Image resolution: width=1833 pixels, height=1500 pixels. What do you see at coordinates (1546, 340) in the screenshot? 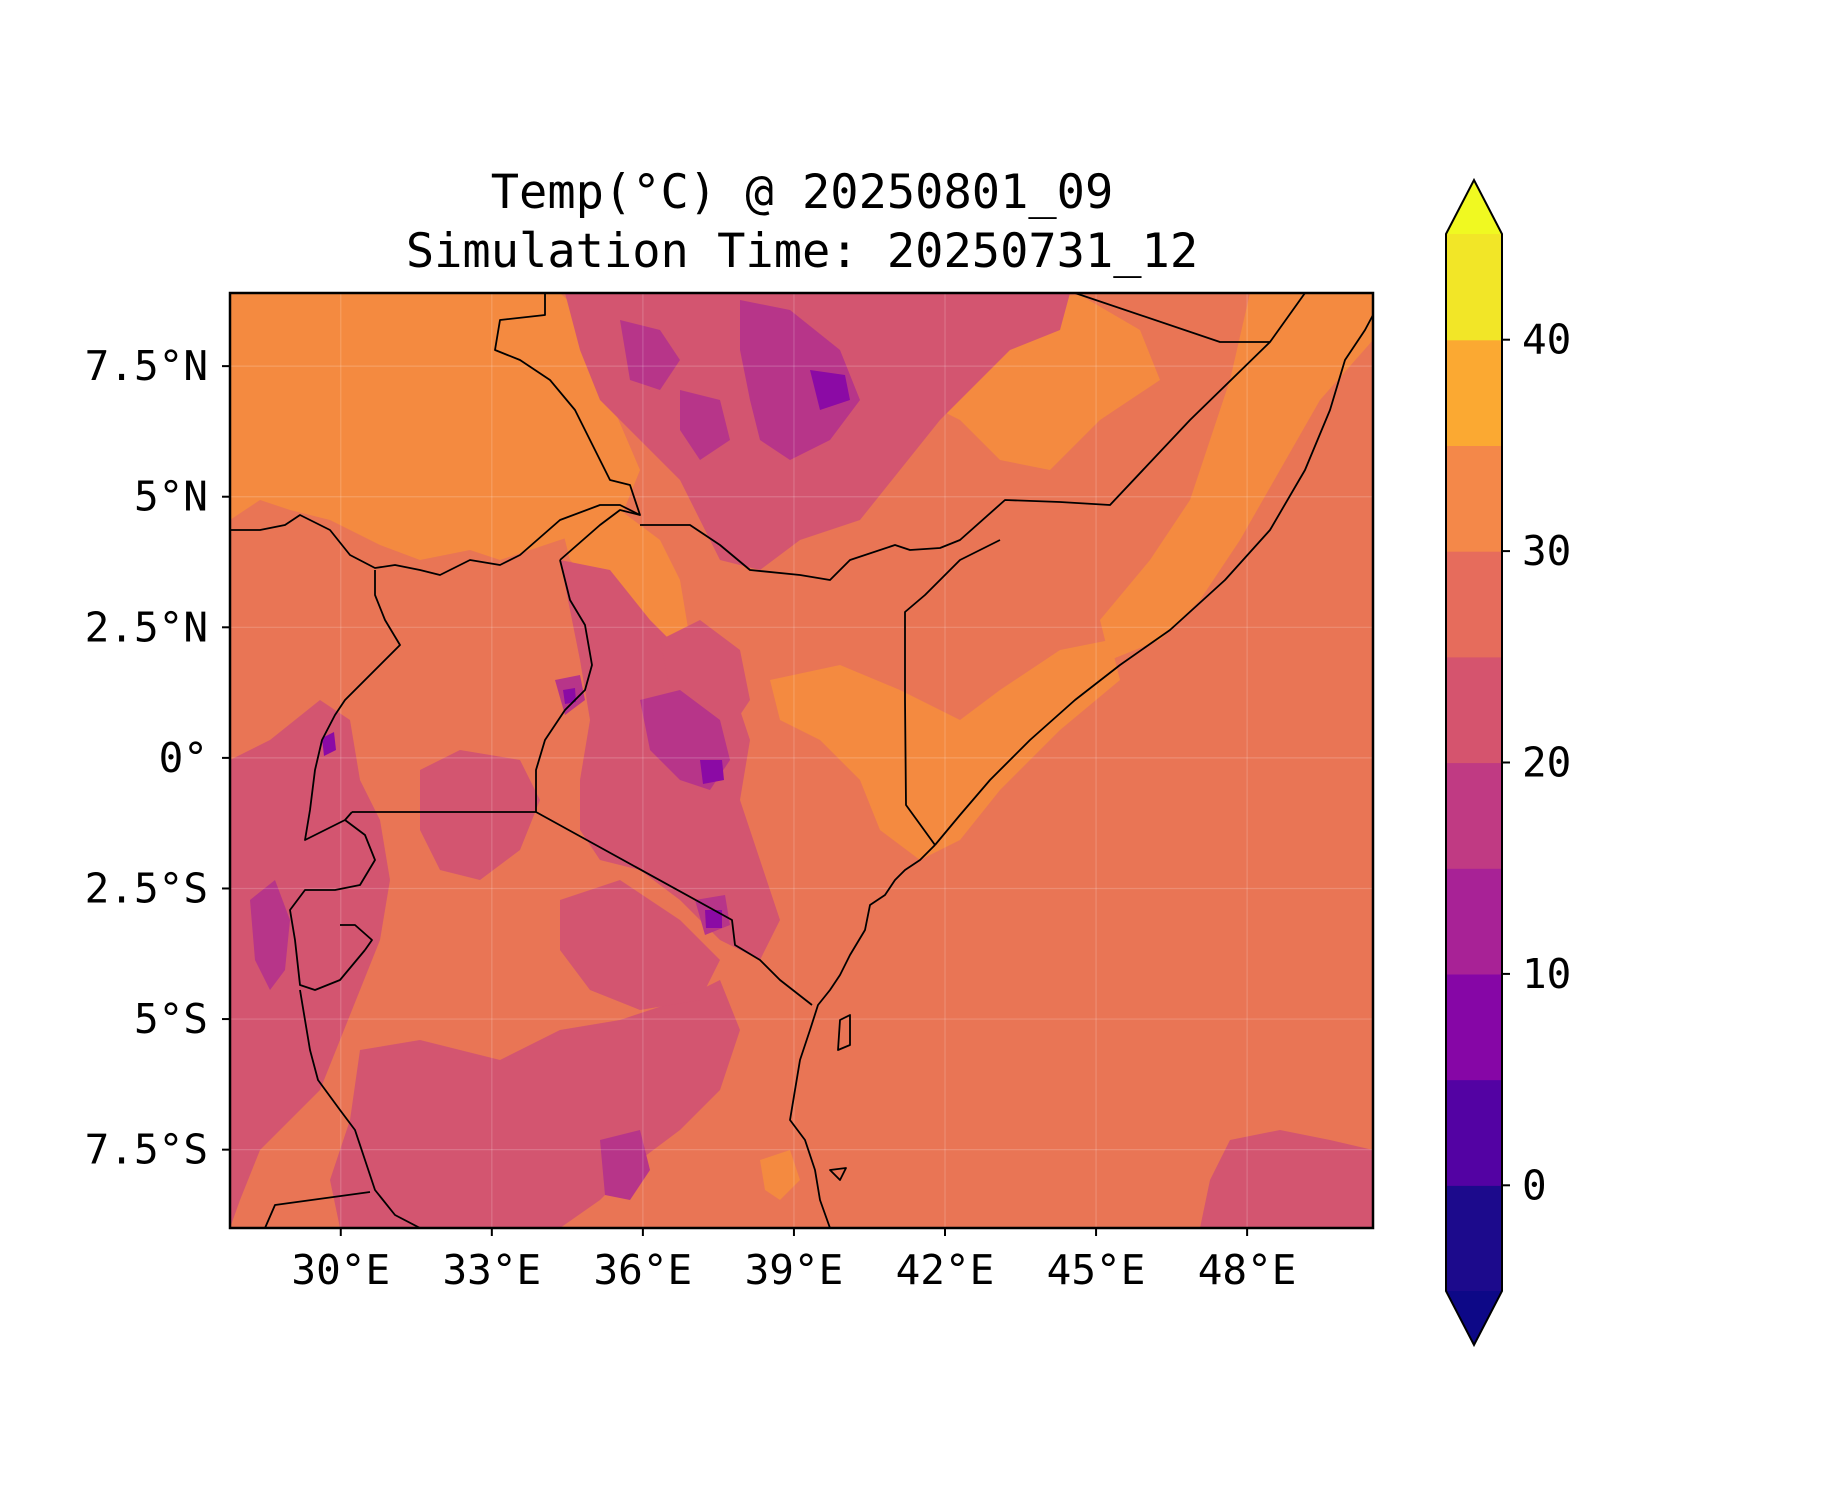
I see `colorbar-tick-label-4: 40` at bounding box center [1546, 340].